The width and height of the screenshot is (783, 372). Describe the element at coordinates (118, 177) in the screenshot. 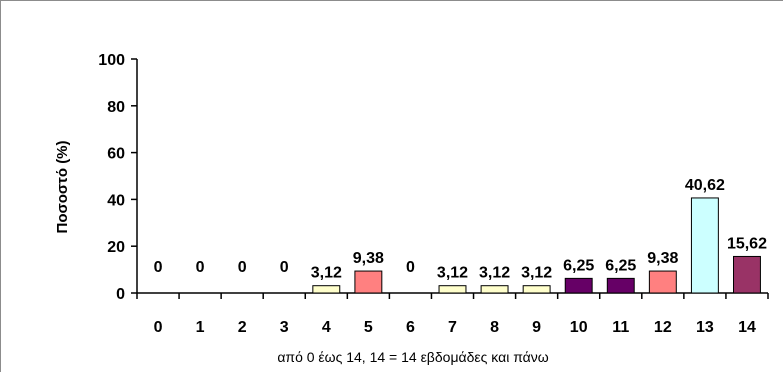

I see `y-axis: 0 20 40 60 80 100` at that location.